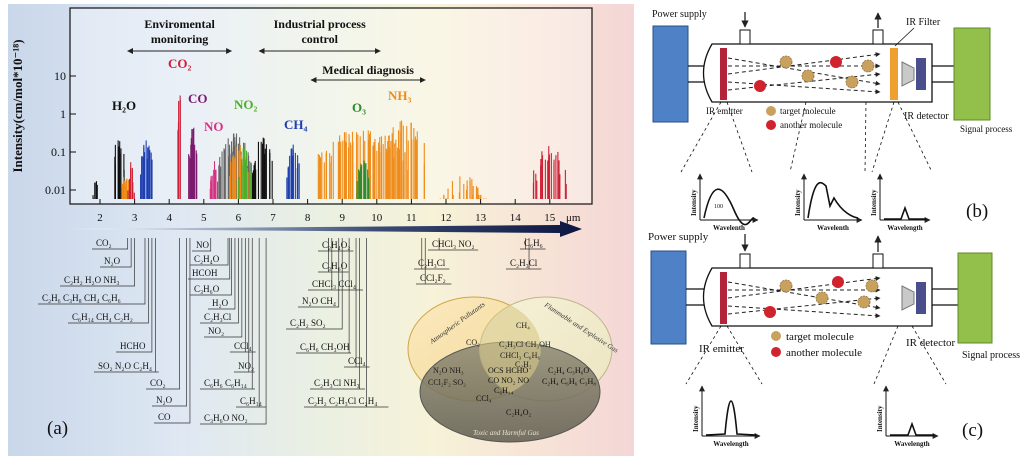 The image size is (1024, 460). What do you see at coordinates (986, 129) in the screenshot?
I see `signal-process-label-b: Signal process` at bounding box center [986, 129].